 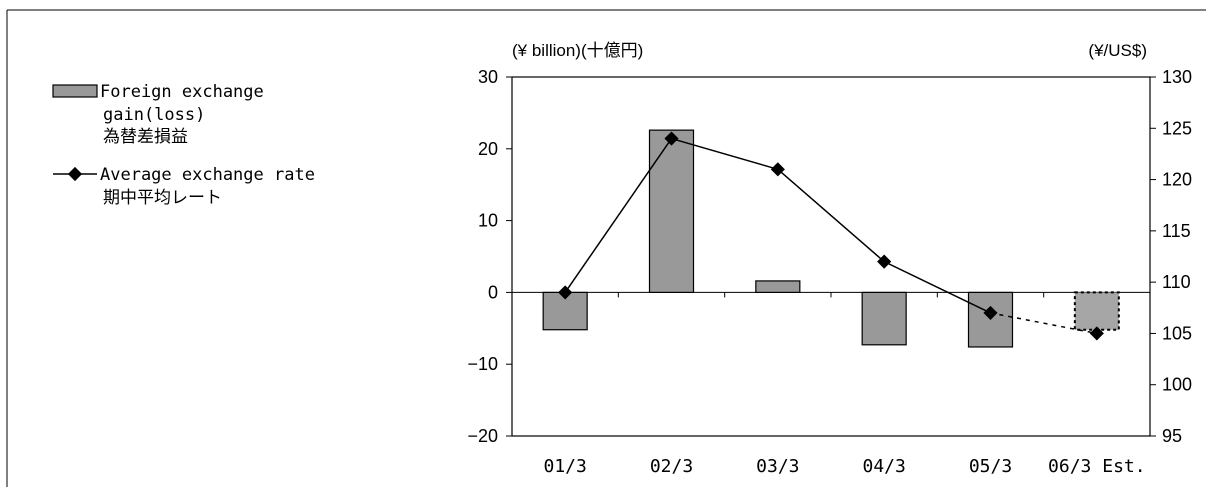 What do you see at coordinates (482, 436) in the screenshot?
I see `left-tick-label: −20` at bounding box center [482, 436].